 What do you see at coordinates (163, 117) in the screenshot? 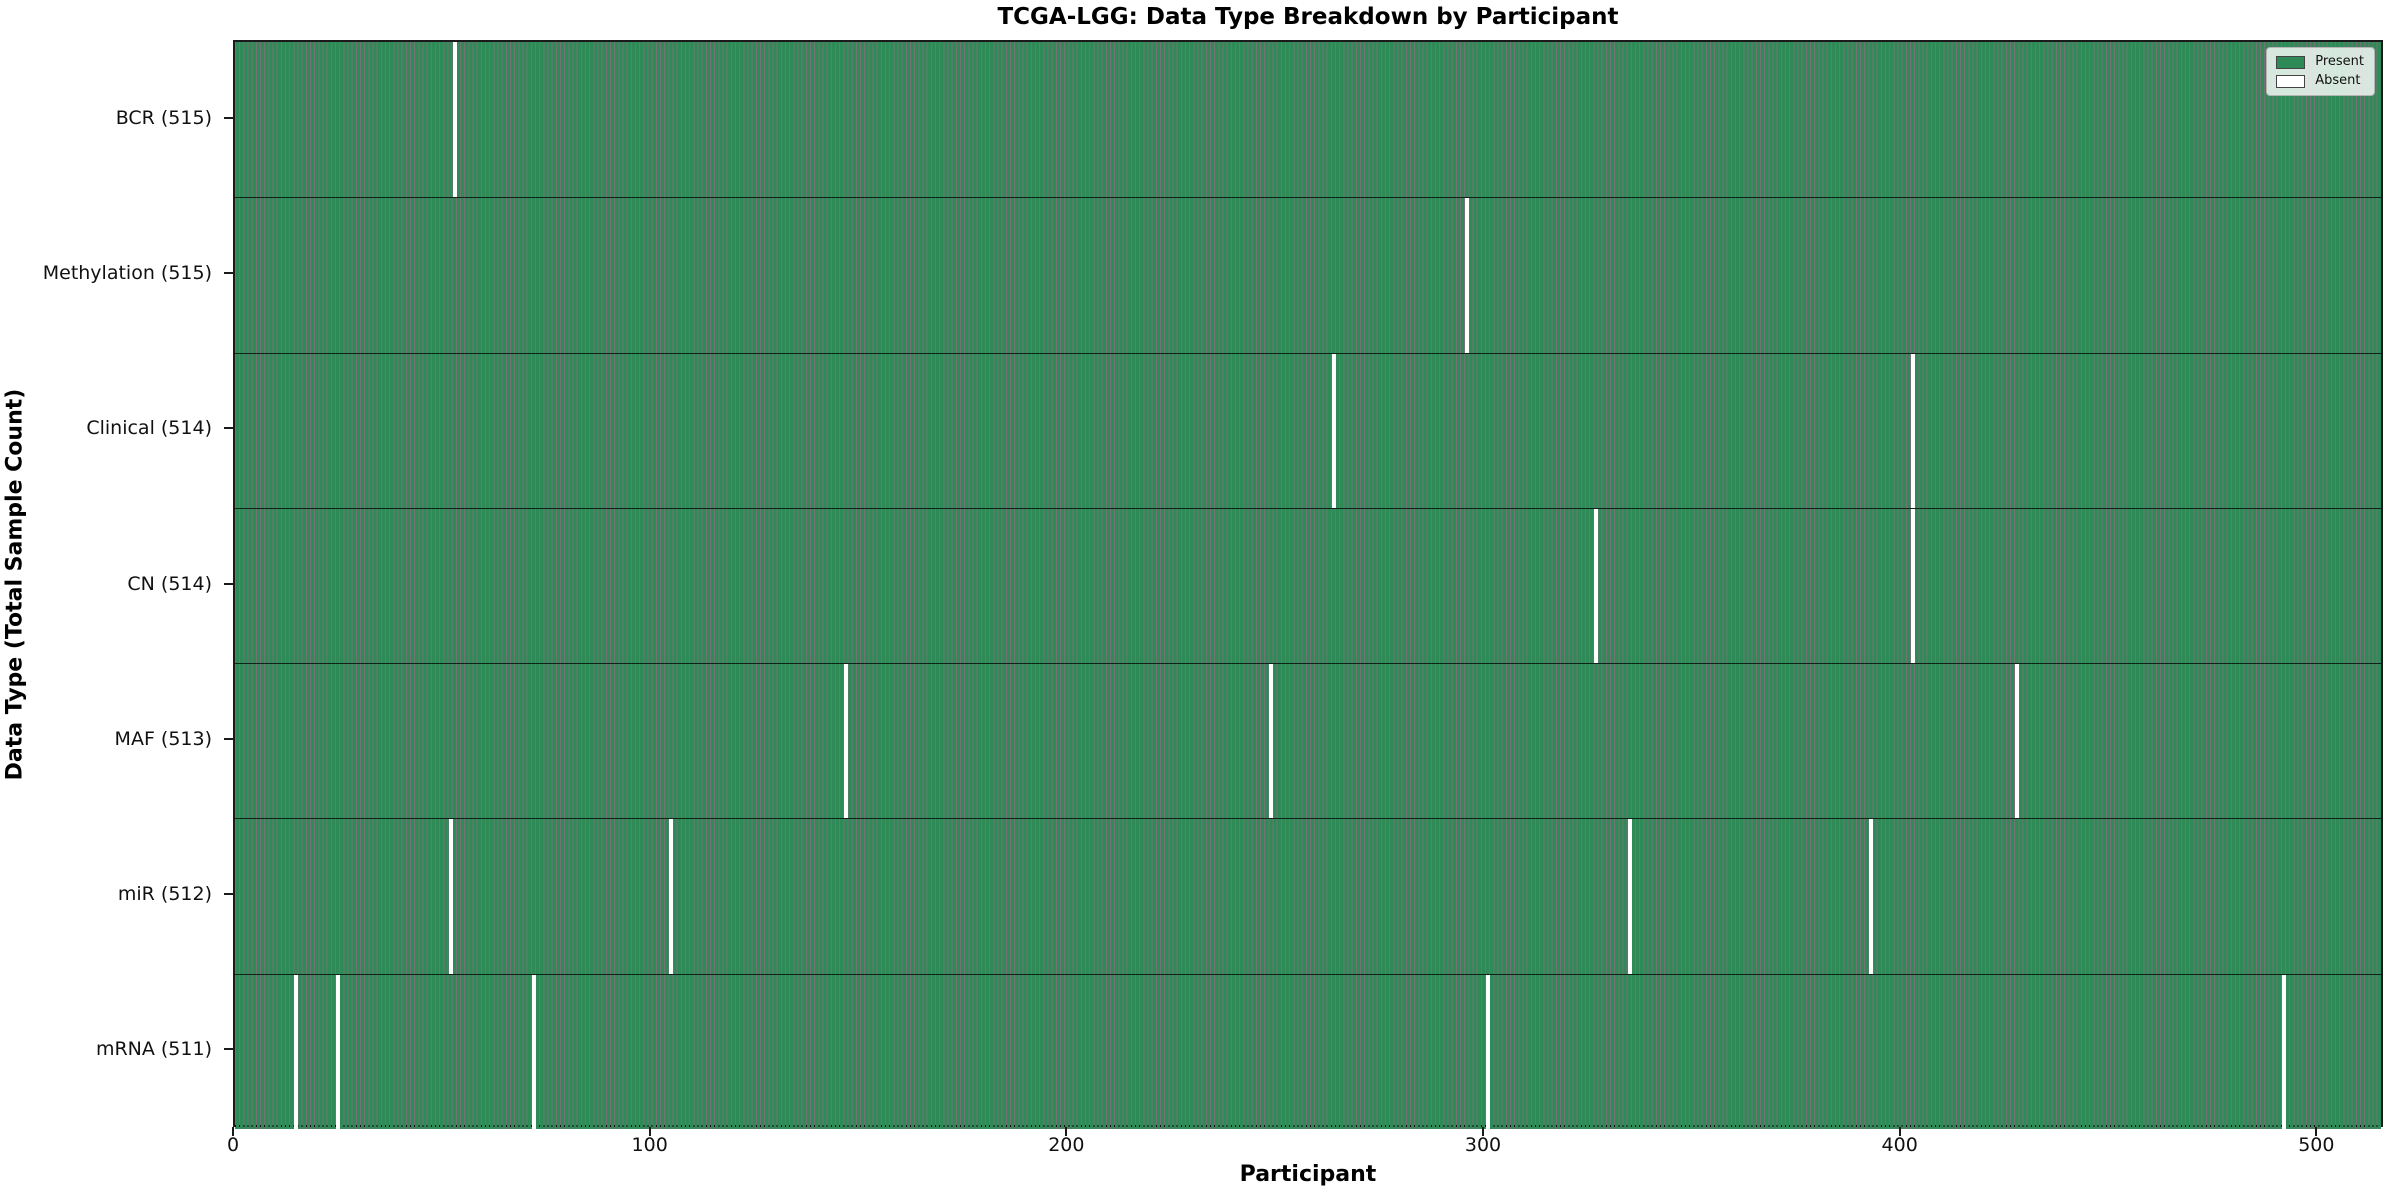
I see `ytick-label-BCR: BCR (515)` at bounding box center [163, 117].